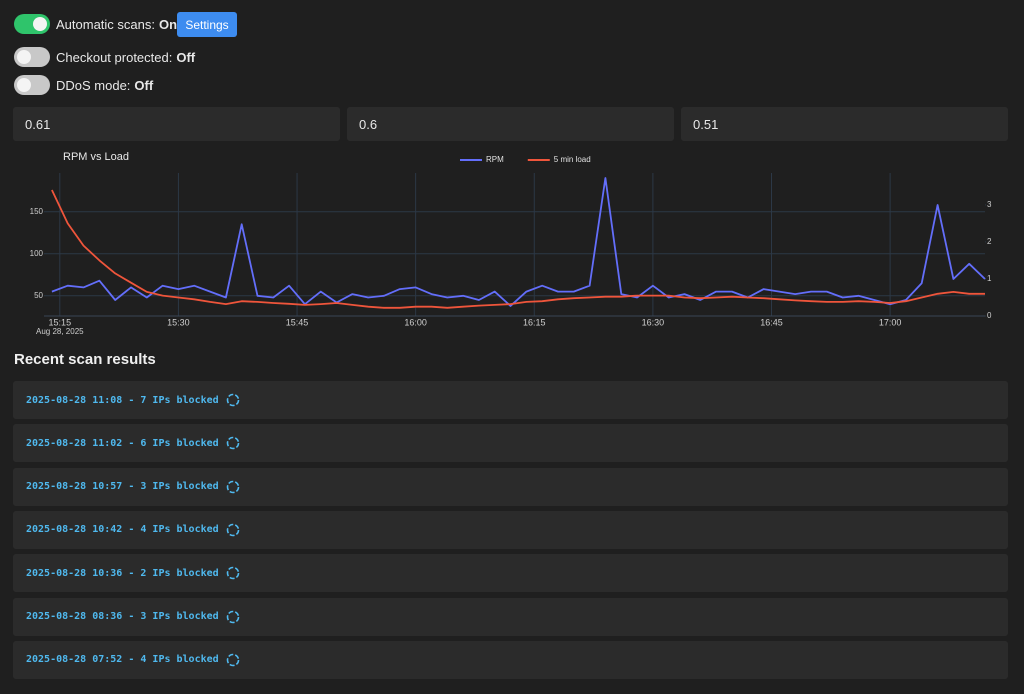 The width and height of the screenshot is (1024, 694). What do you see at coordinates (122, 616) in the screenshot?
I see `scan-text: 2025-08-28 08:36 - 3 IPs blocked` at bounding box center [122, 616].